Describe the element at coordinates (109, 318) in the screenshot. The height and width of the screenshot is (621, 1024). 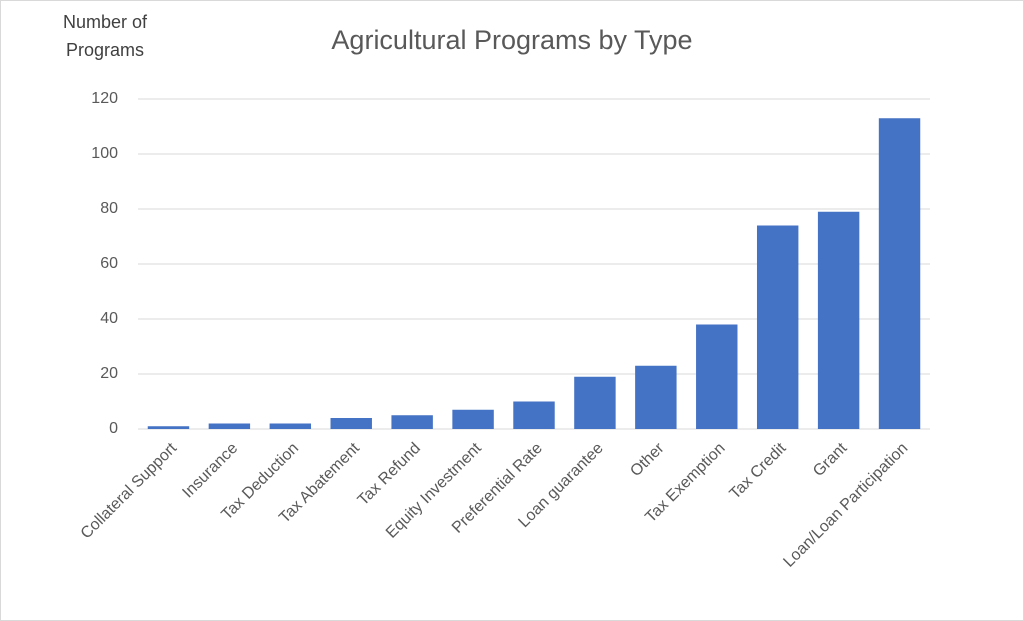
I see `y-tick-label: 40` at that location.